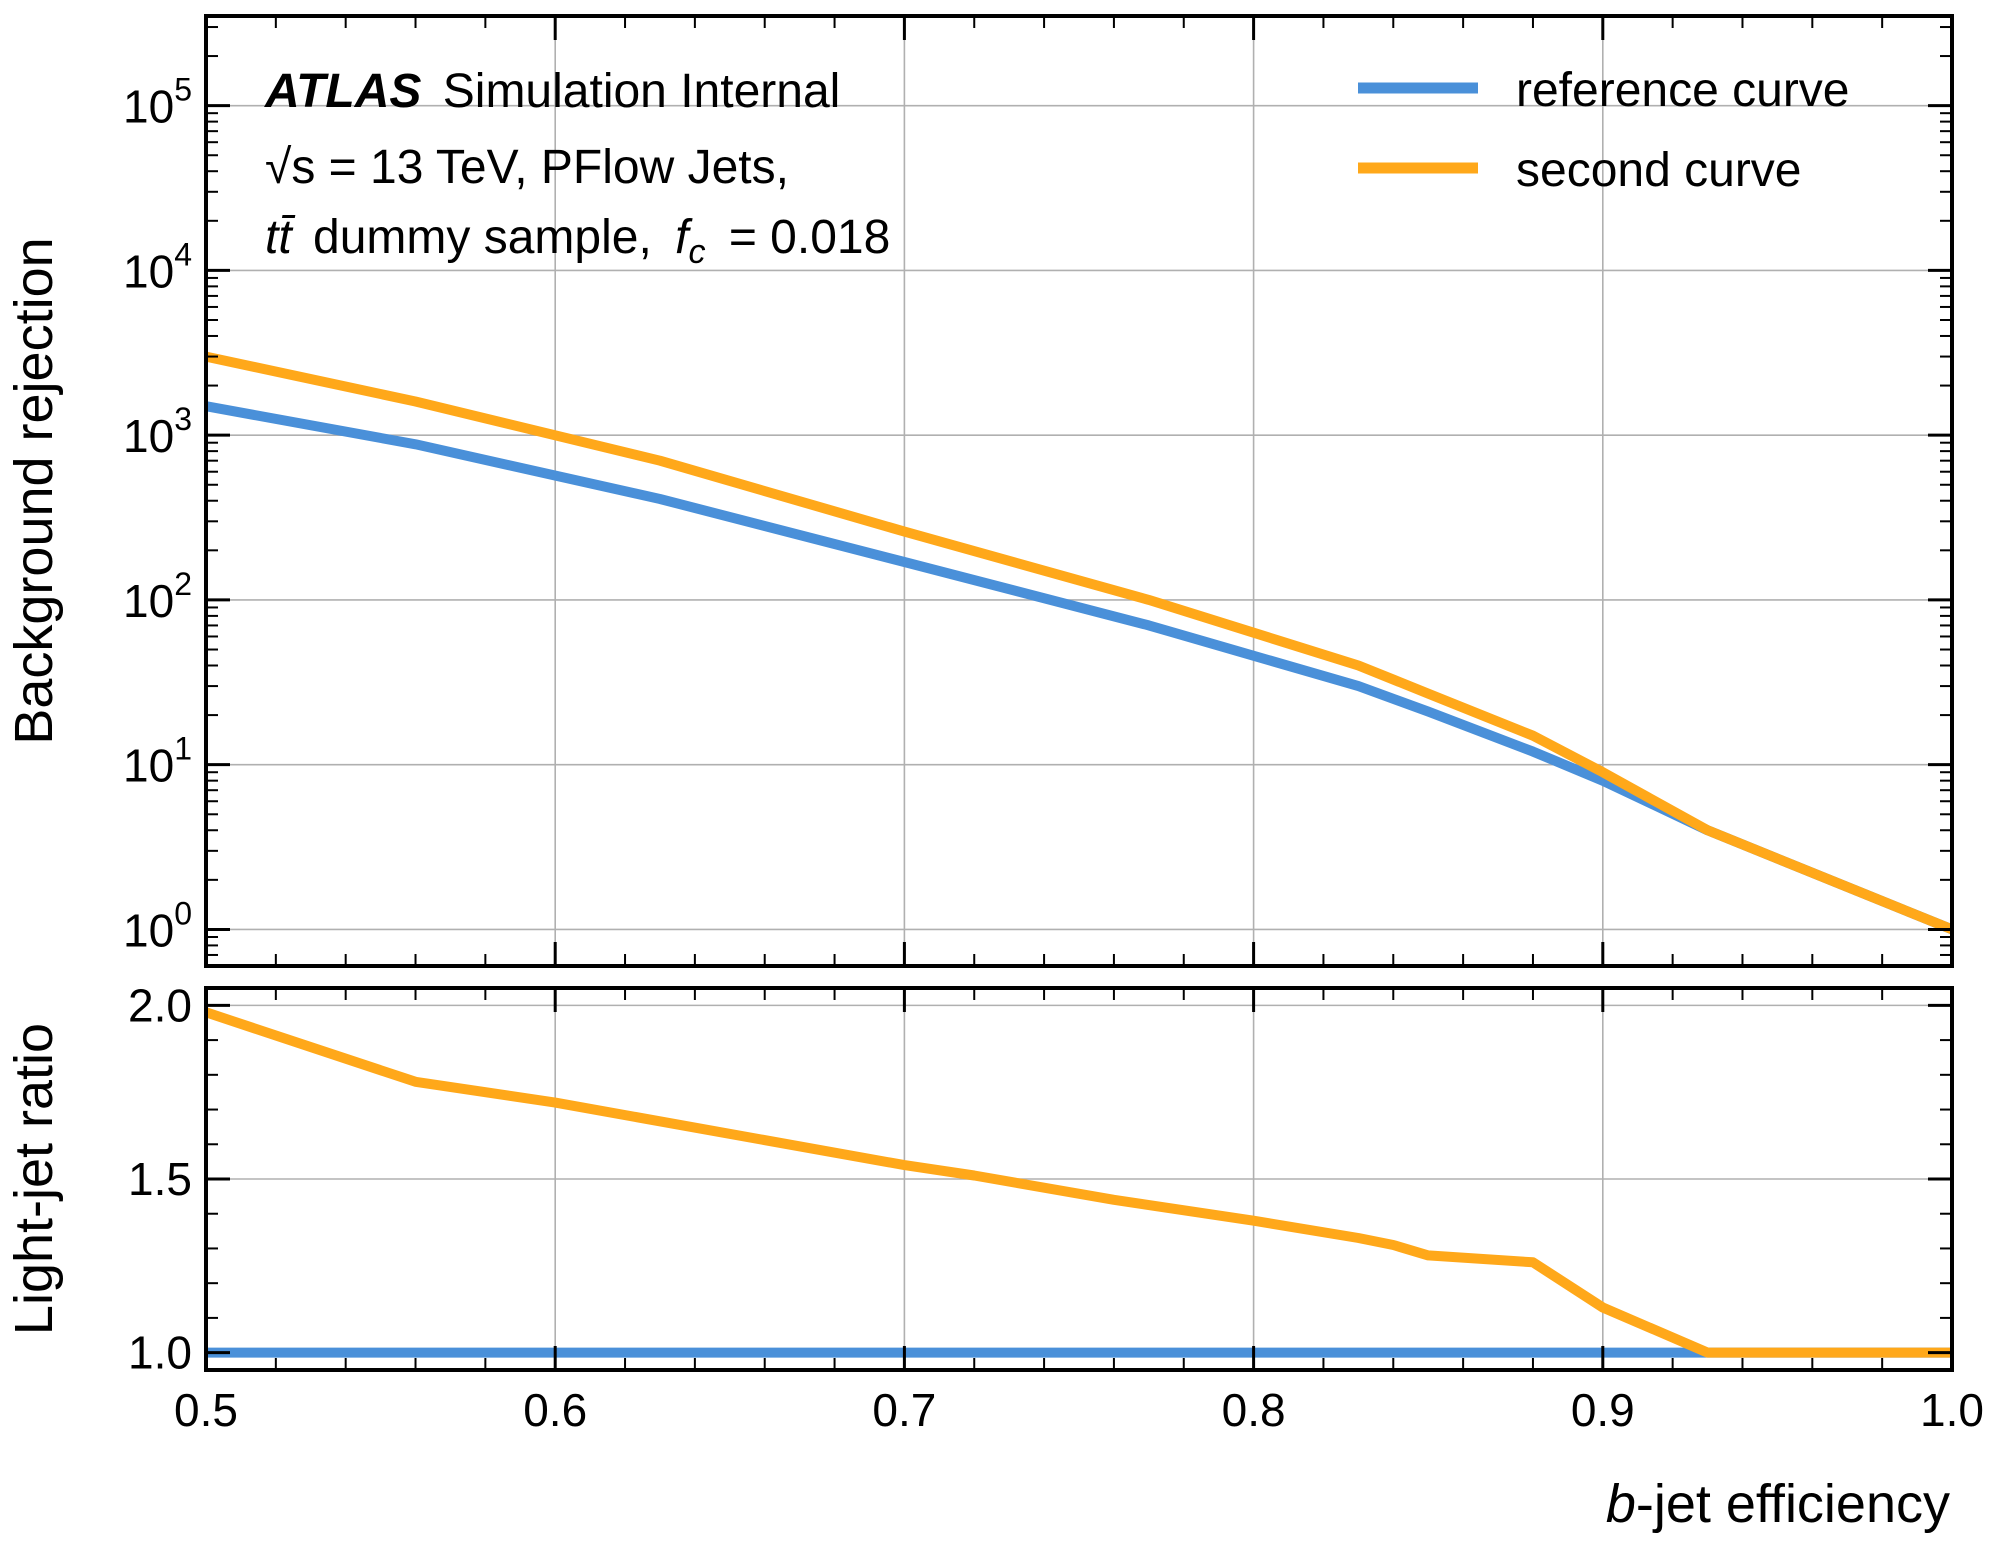 The image size is (1998, 1552). What do you see at coordinates (1621, 1504) in the screenshot?
I see `x-axis-title-italic: b` at bounding box center [1621, 1504].